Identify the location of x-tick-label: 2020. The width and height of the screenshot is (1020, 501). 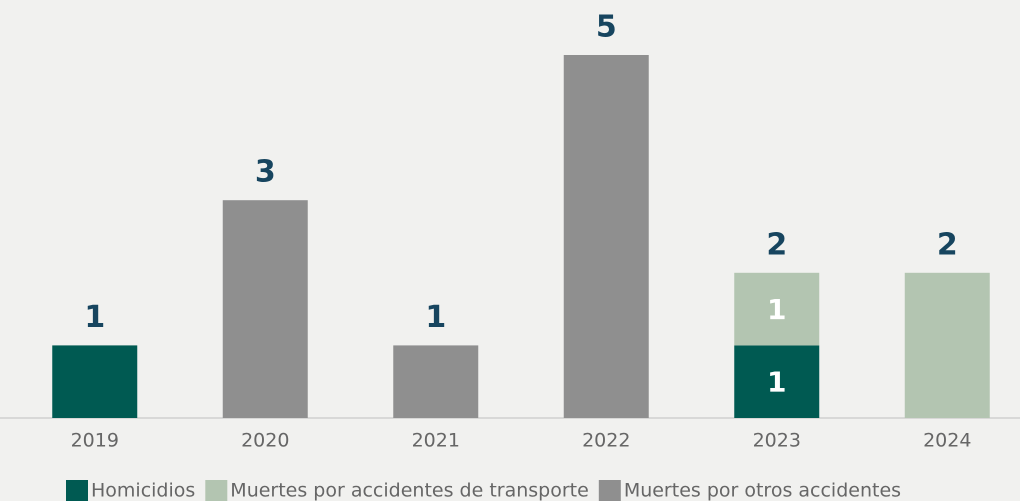
(265, 441).